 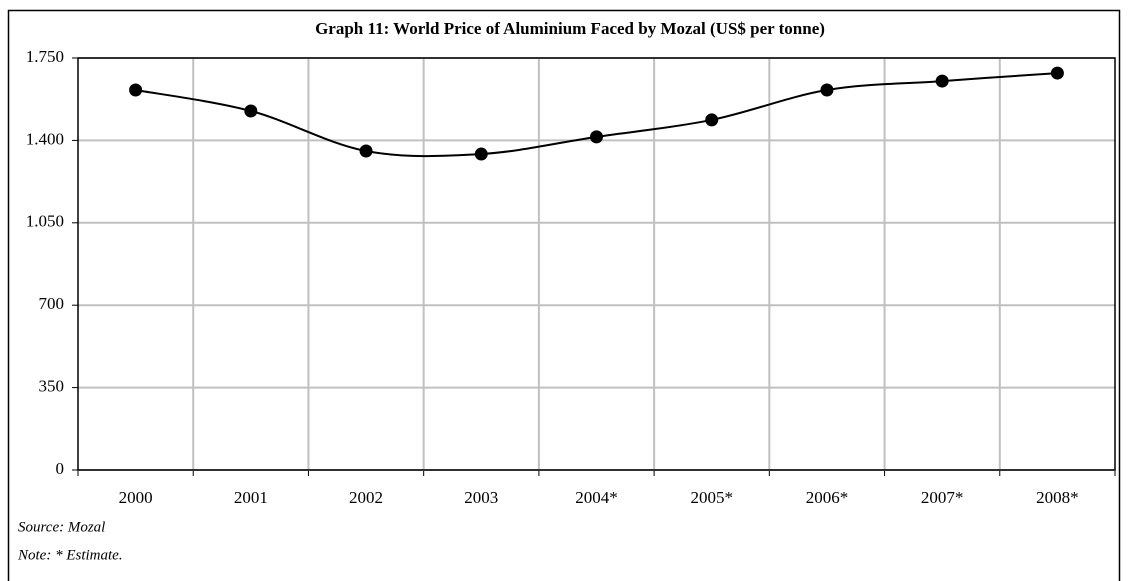 I want to click on data-line, so click(x=596, y=115).